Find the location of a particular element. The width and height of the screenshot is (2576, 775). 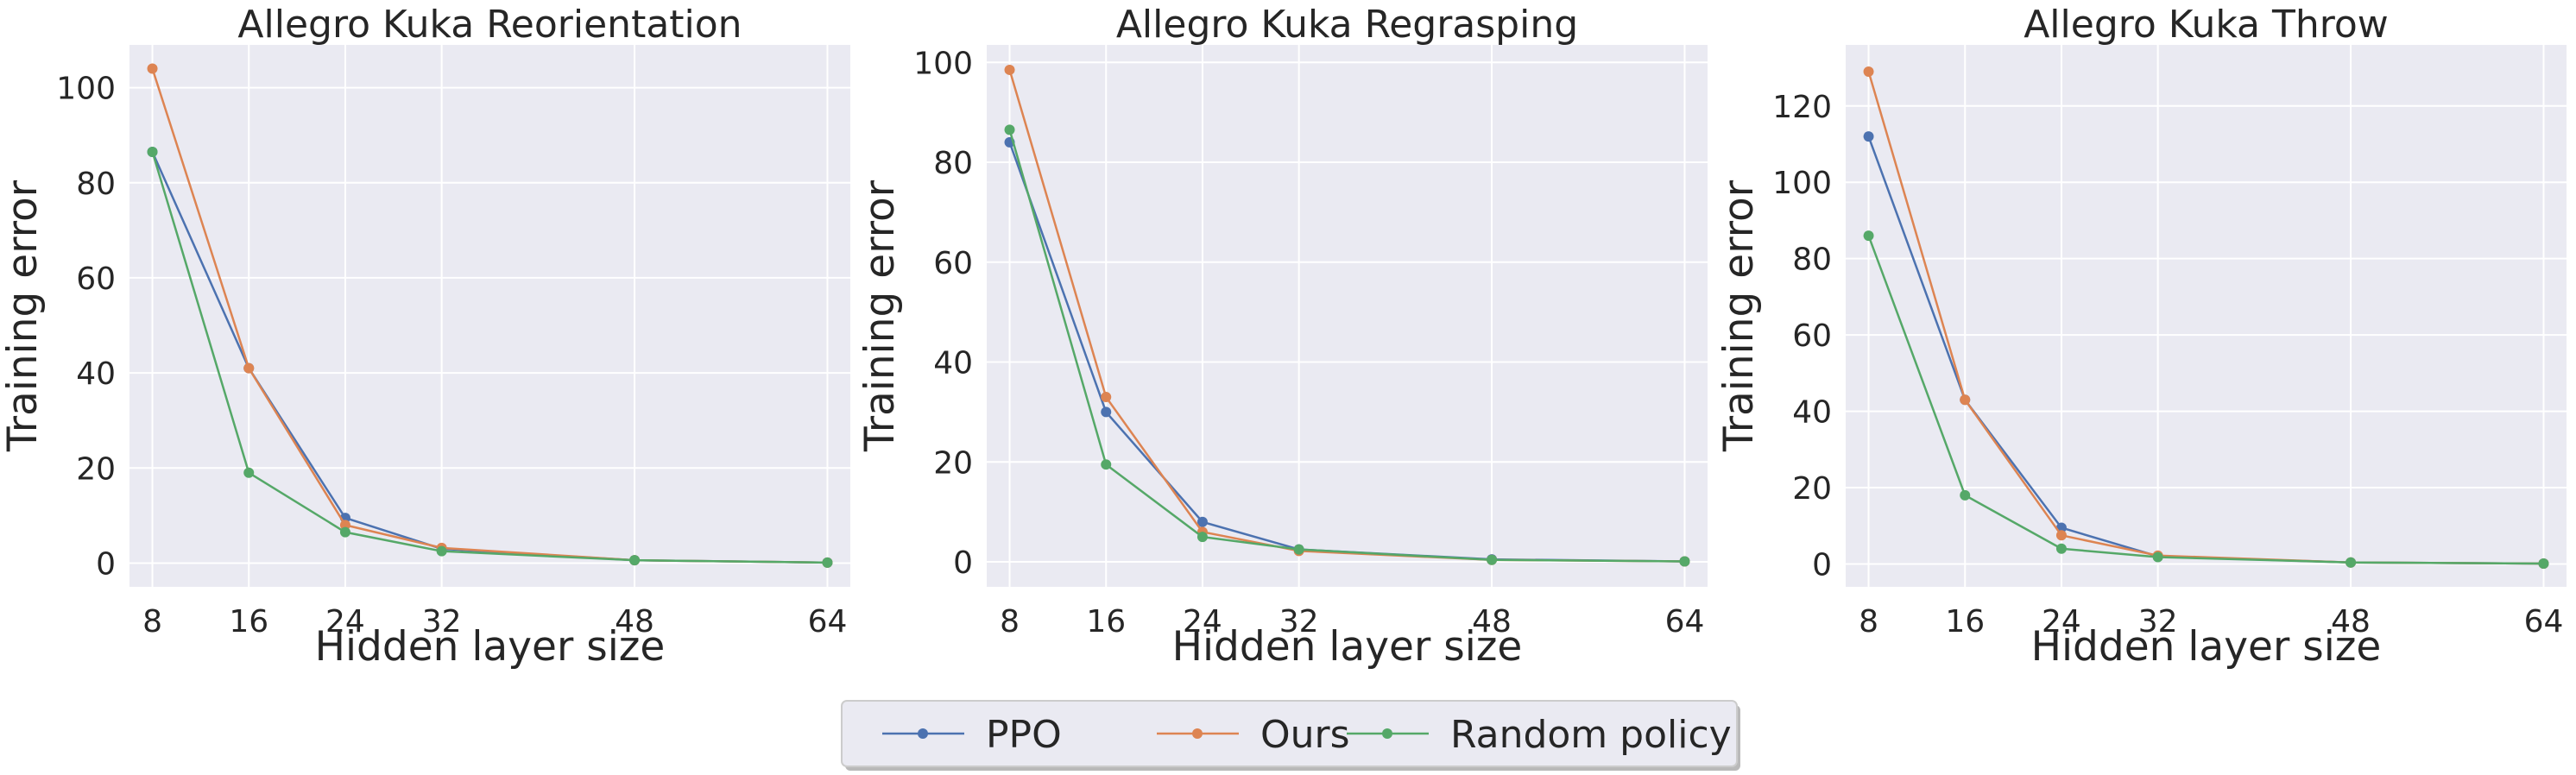

legend-entry-ppo: PPO is located at coordinates (972, 735).